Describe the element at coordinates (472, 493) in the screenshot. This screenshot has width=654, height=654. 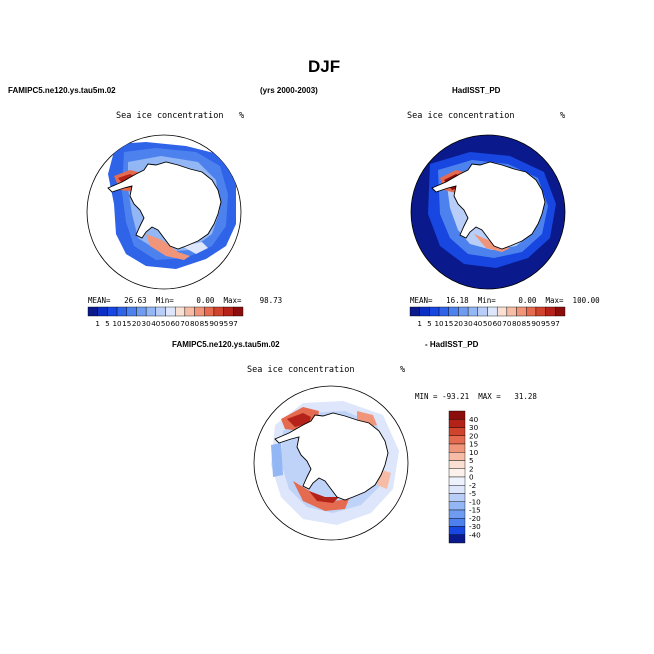
I see `colorbar-tick-label: -5` at that location.